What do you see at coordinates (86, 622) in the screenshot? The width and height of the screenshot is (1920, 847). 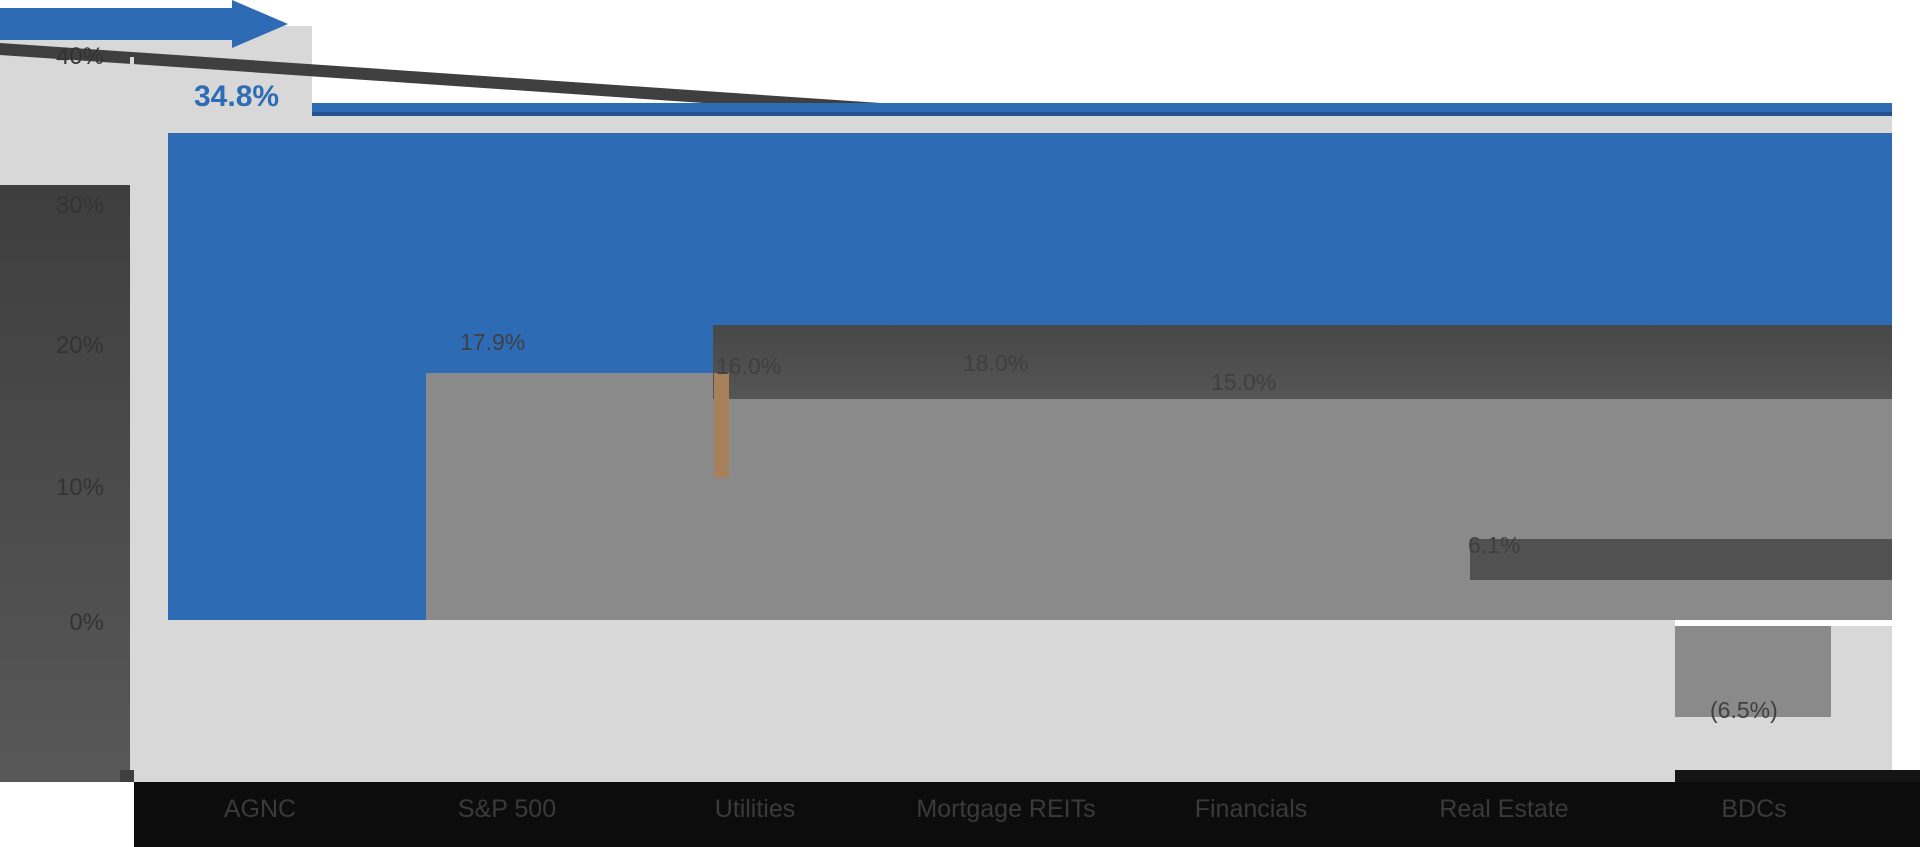 I see `y-tick-label: 0%` at bounding box center [86, 622].